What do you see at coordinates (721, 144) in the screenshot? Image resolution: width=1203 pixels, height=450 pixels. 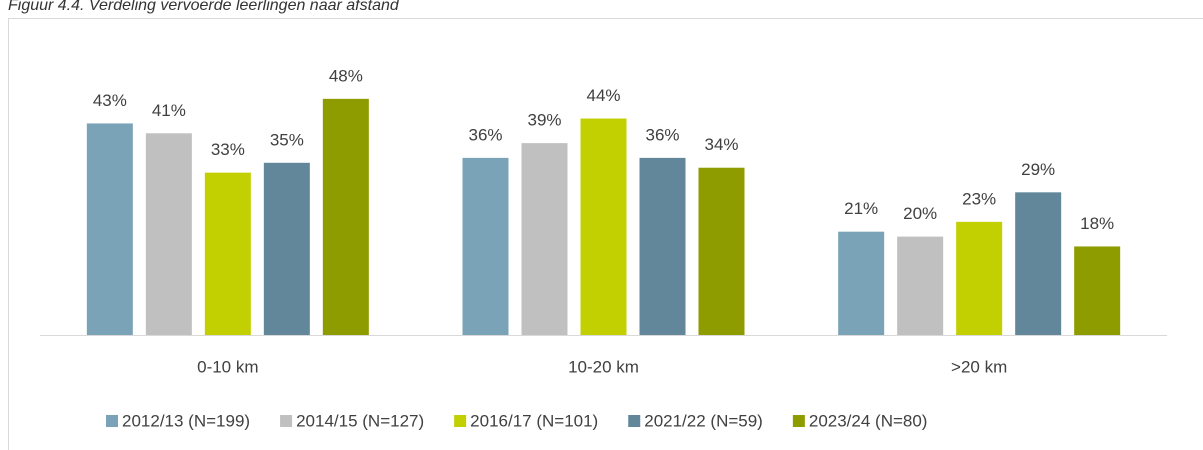 I see `data-label: 34%` at bounding box center [721, 144].